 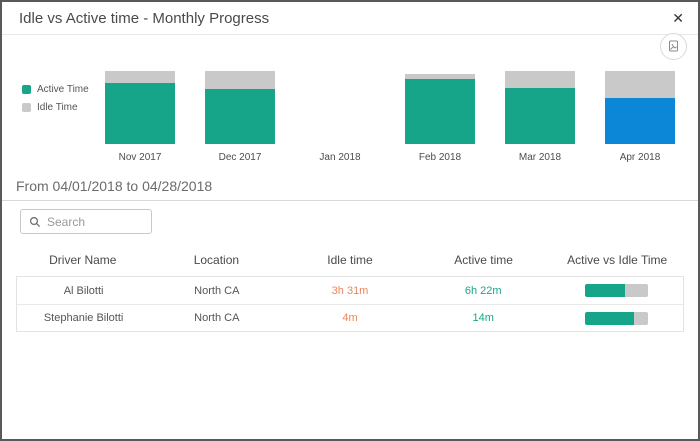 I want to click on export-chart-button, so click(x=673, y=46).